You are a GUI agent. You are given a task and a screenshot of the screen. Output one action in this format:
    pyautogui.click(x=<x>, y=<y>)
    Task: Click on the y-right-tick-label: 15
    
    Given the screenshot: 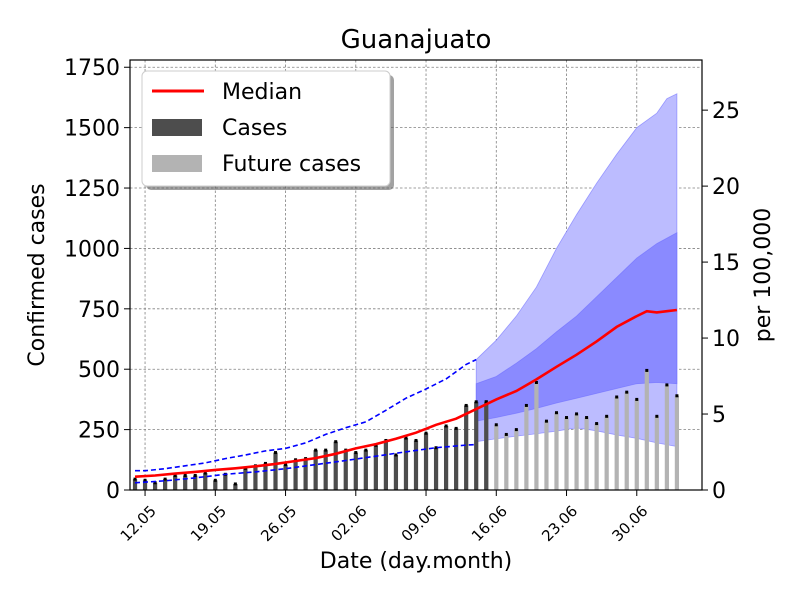 What is the action you would take?
    pyautogui.click(x=726, y=263)
    